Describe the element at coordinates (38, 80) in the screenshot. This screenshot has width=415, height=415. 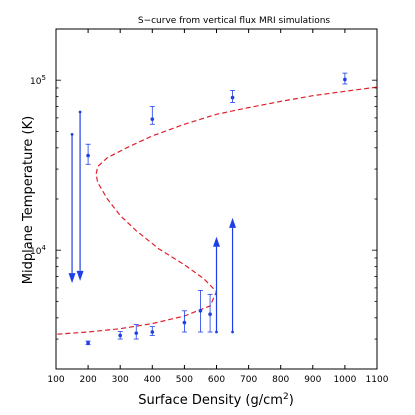
I see `y-tick-label: 10⁵` at that location.